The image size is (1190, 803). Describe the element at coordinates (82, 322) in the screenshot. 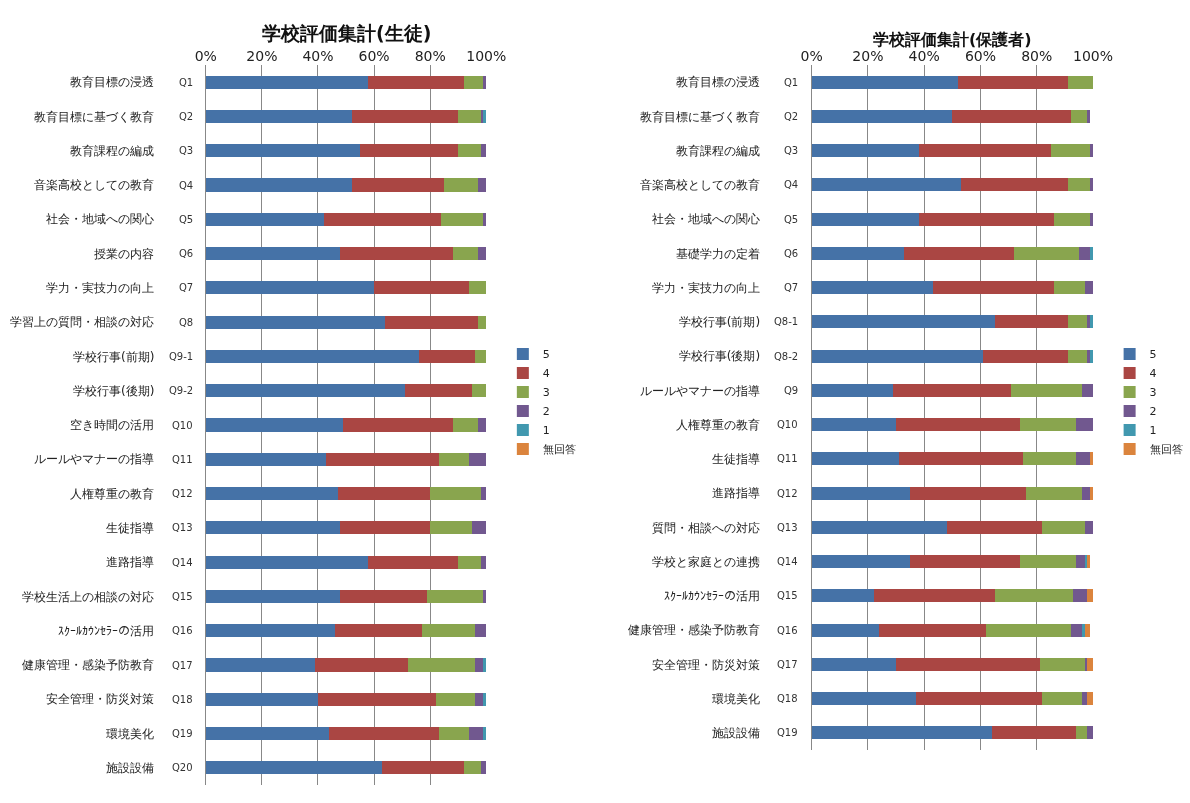

I see `y-tick-label: 学習上の質問・相談の対応` at that location.